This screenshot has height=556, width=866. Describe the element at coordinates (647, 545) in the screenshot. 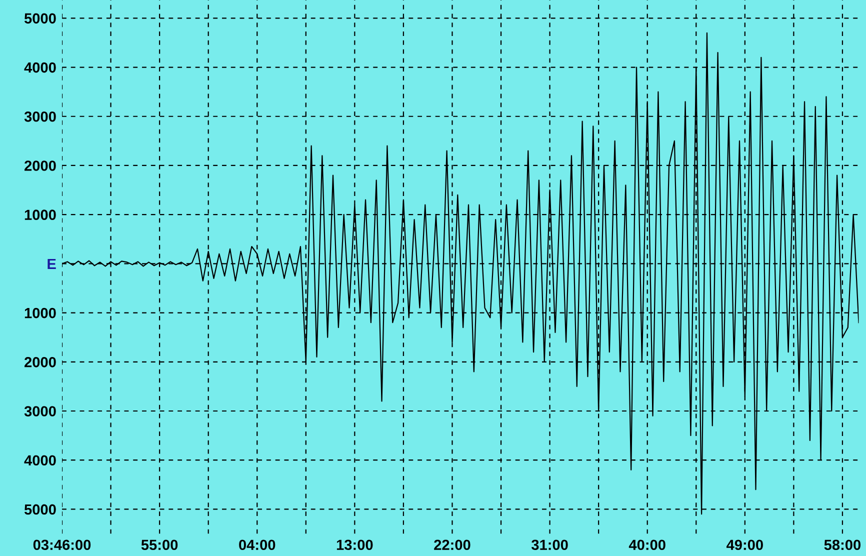

I see `x-tick-label: 40:00` at that location.